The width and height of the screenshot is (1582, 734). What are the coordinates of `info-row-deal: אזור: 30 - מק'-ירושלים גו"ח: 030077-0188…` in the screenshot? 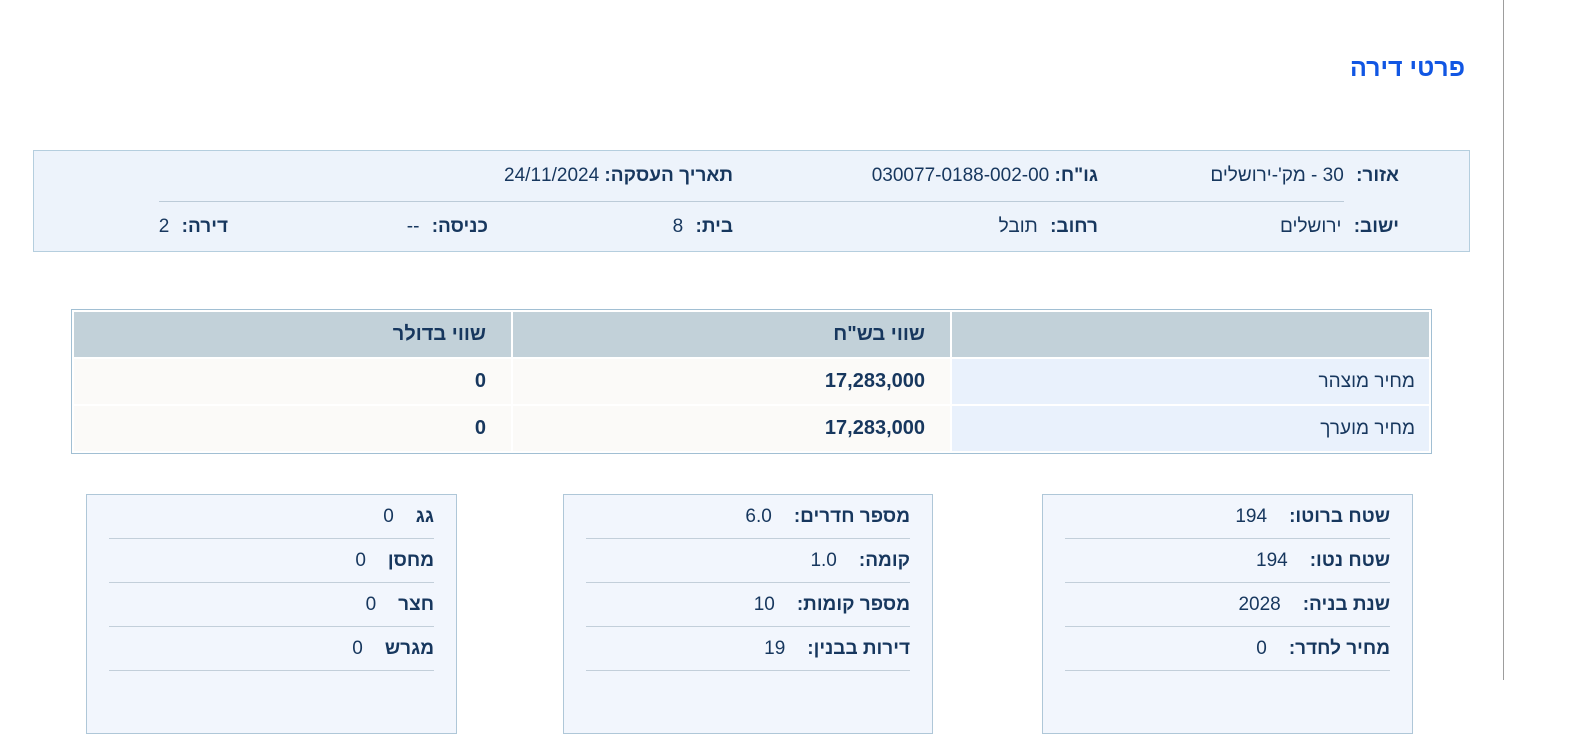 It's located at (751, 176).